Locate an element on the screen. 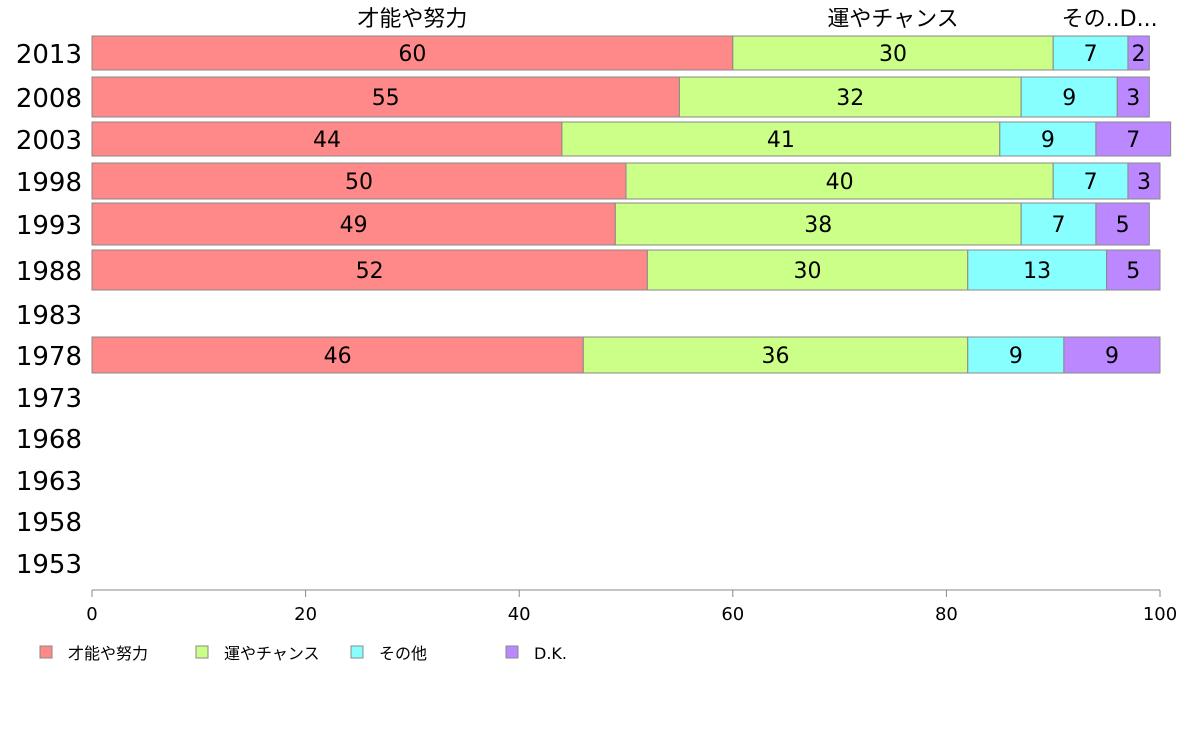 The width and height of the screenshot is (1188, 740). data-label: 41 is located at coordinates (781, 140).